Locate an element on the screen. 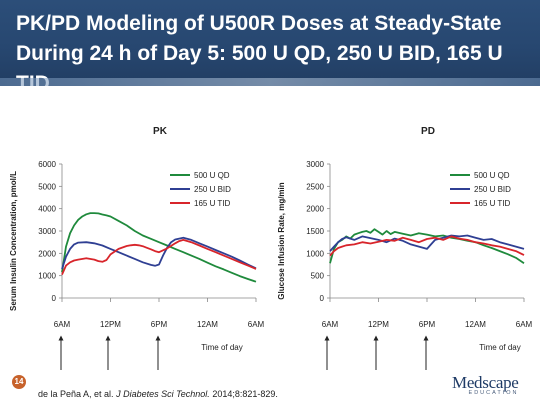 Image resolution: width=540 pixels, height=405 pixels. pd-y-tick-label: 1500 is located at coordinates (315, 231).